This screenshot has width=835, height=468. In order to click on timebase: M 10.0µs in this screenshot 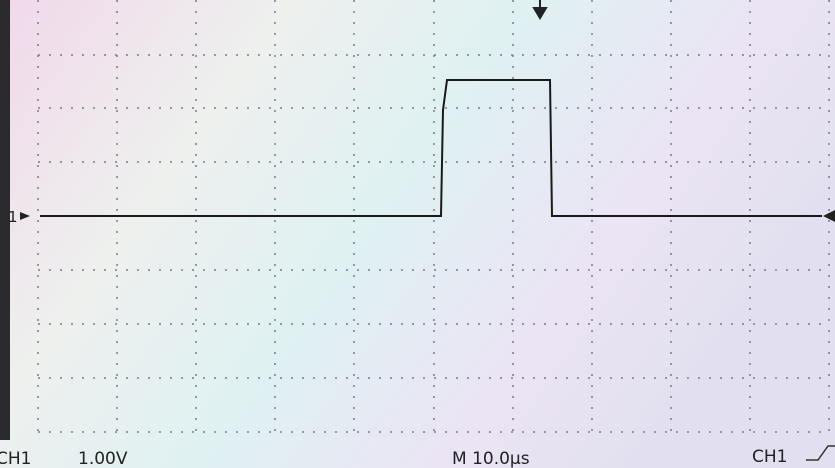, I will do `click(491, 458)`.